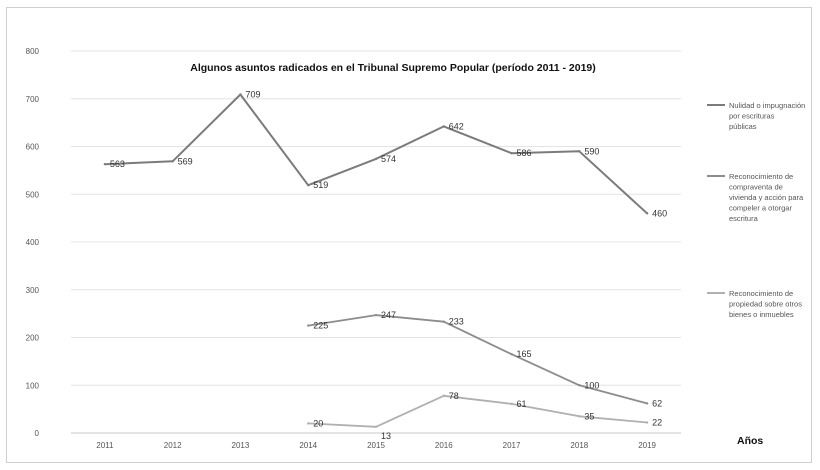 This screenshot has height=470, width=820. What do you see at coordinates (657, 422) in the screenshot?
I see `data-label: 22` at bounding box center [657, 422].